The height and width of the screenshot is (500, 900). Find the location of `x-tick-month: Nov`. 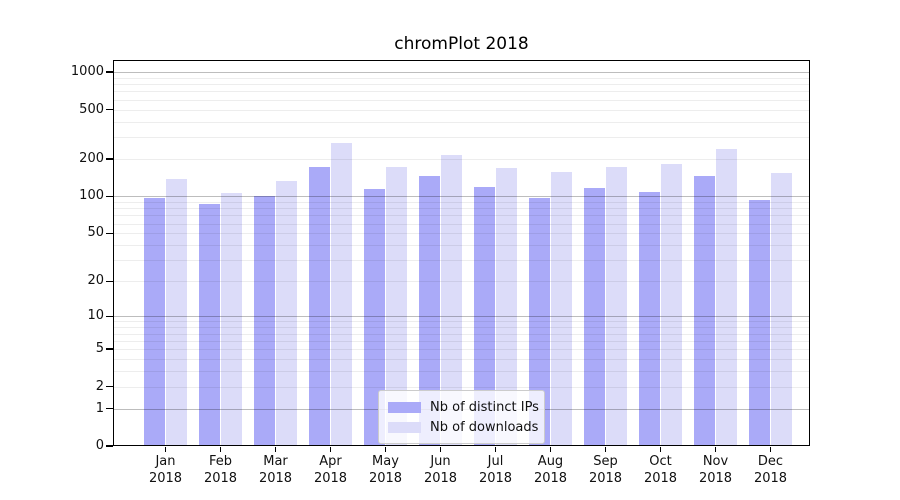

x-tick-month: Nov is located at coordinates (715, 461).